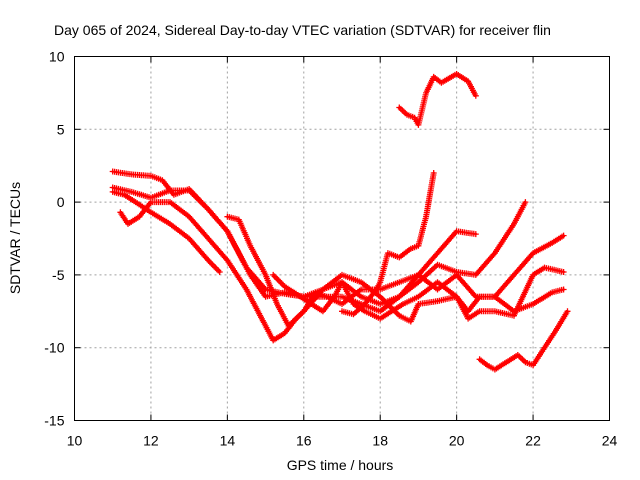 The image size is (640, 480). Describe the element at coordinates (57, 57) in the screenshot. I see `y-tick-label: 10` at that location.